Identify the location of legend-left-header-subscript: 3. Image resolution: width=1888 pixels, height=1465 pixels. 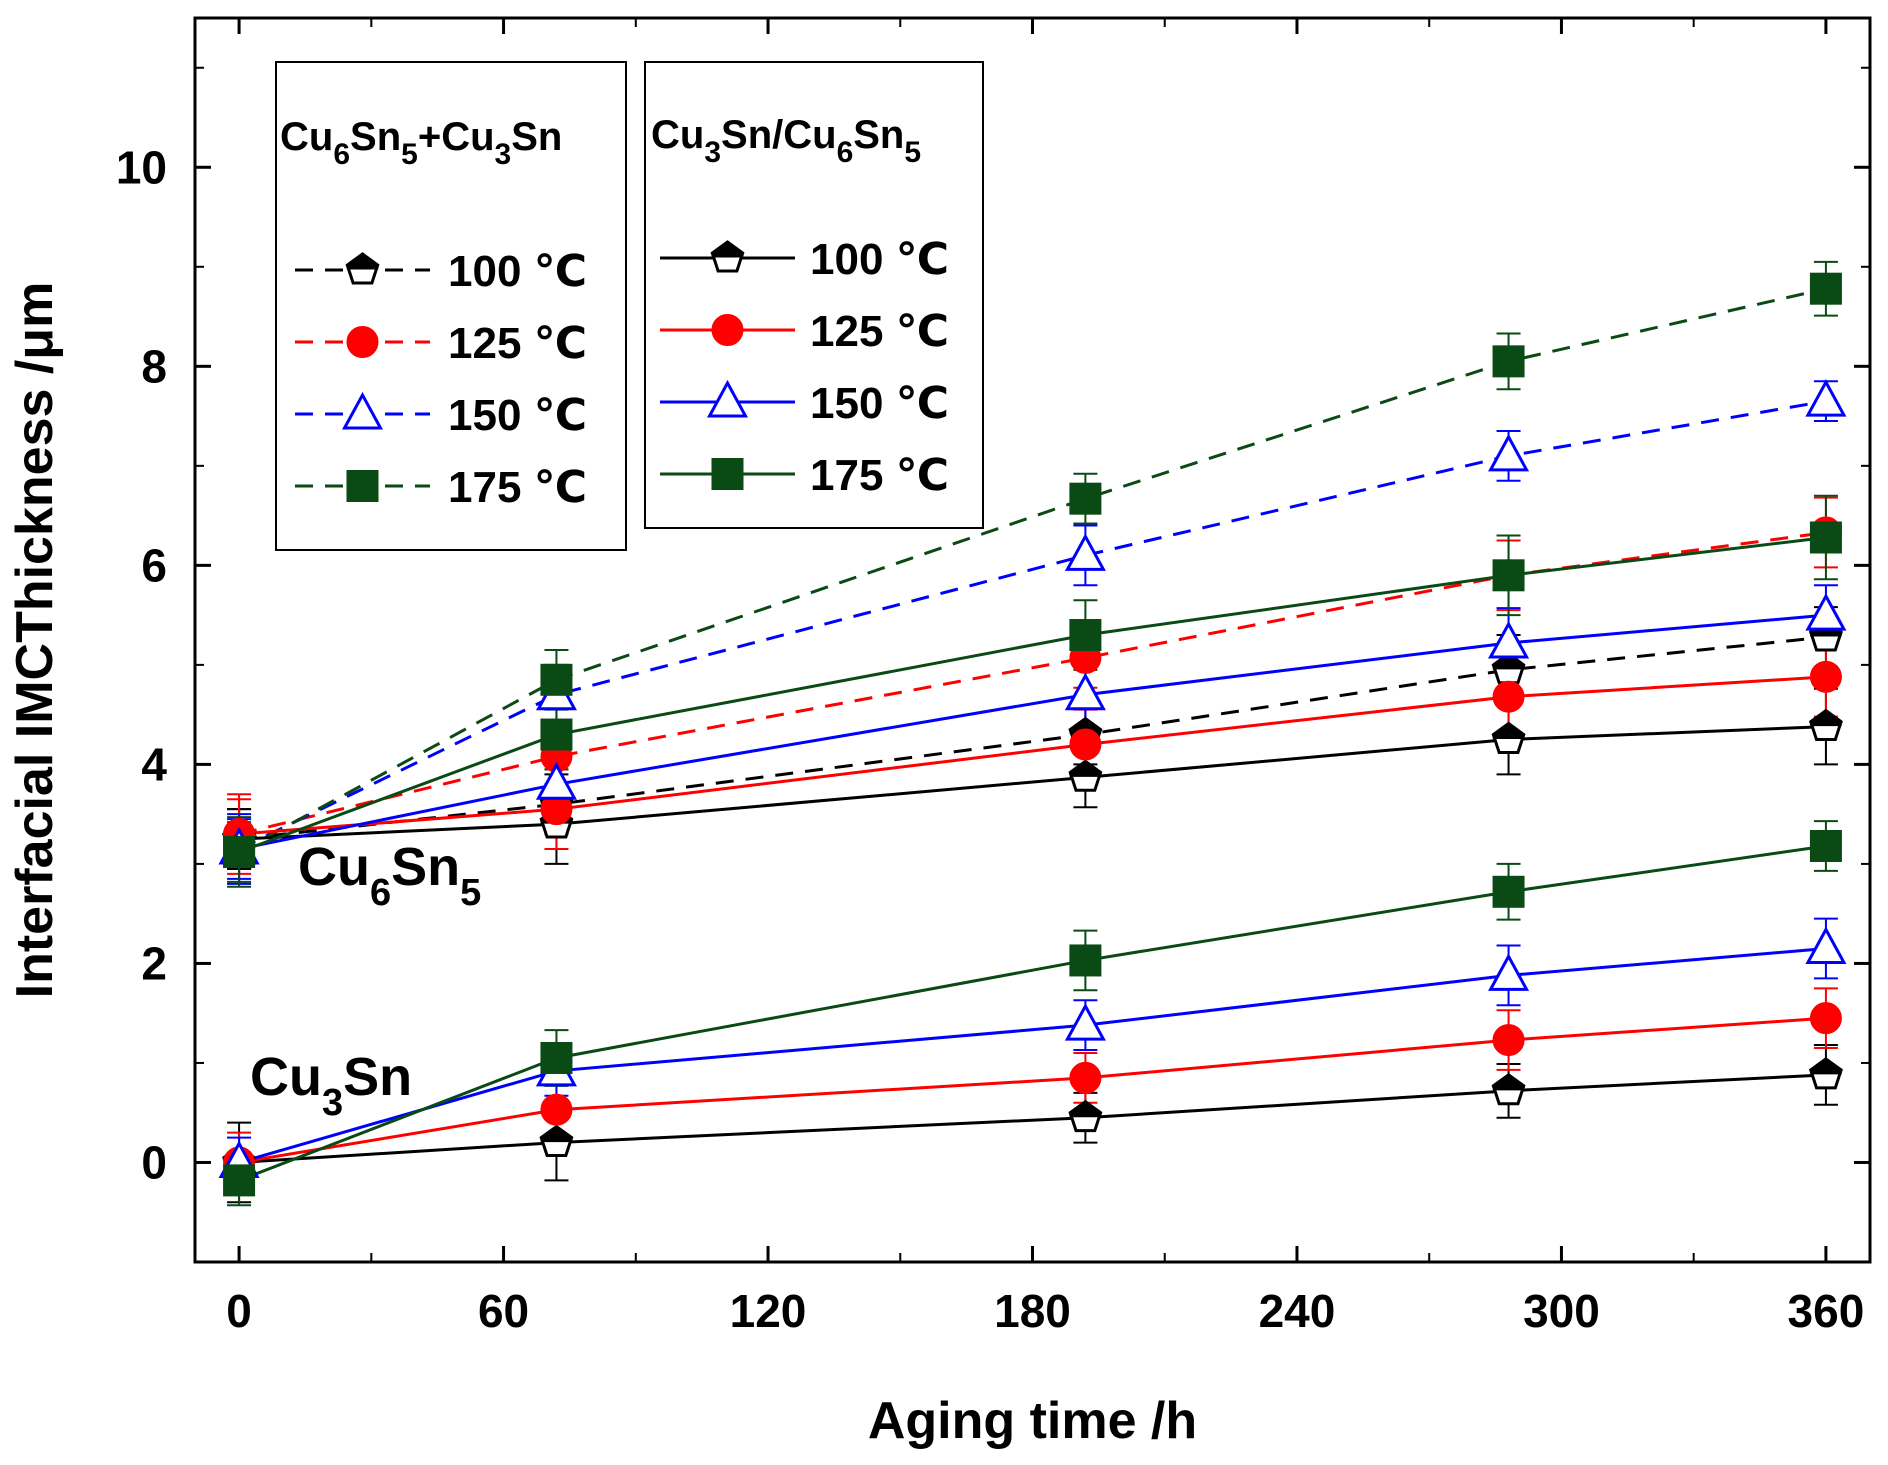
(503, 154).